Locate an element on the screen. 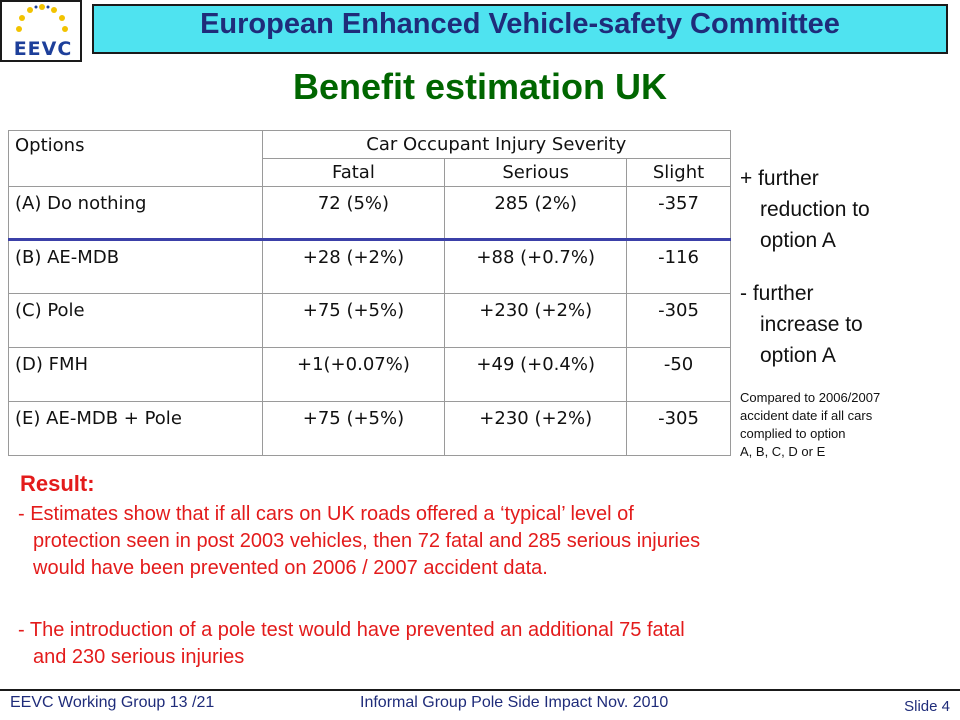 The width and height of the screenshot is (960, 720). header-fatal: Fatal is located at coordinates (353, 172).